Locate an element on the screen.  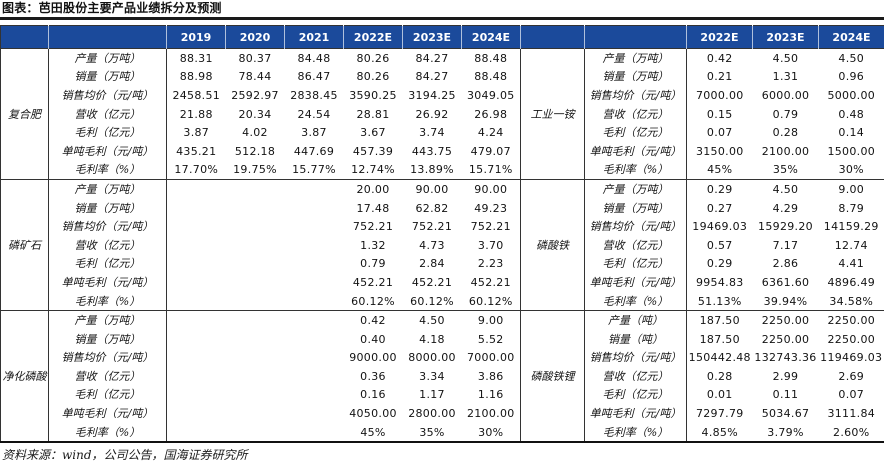
metric-label-cell: 产量（吨） is located at coordinates (636, 320).